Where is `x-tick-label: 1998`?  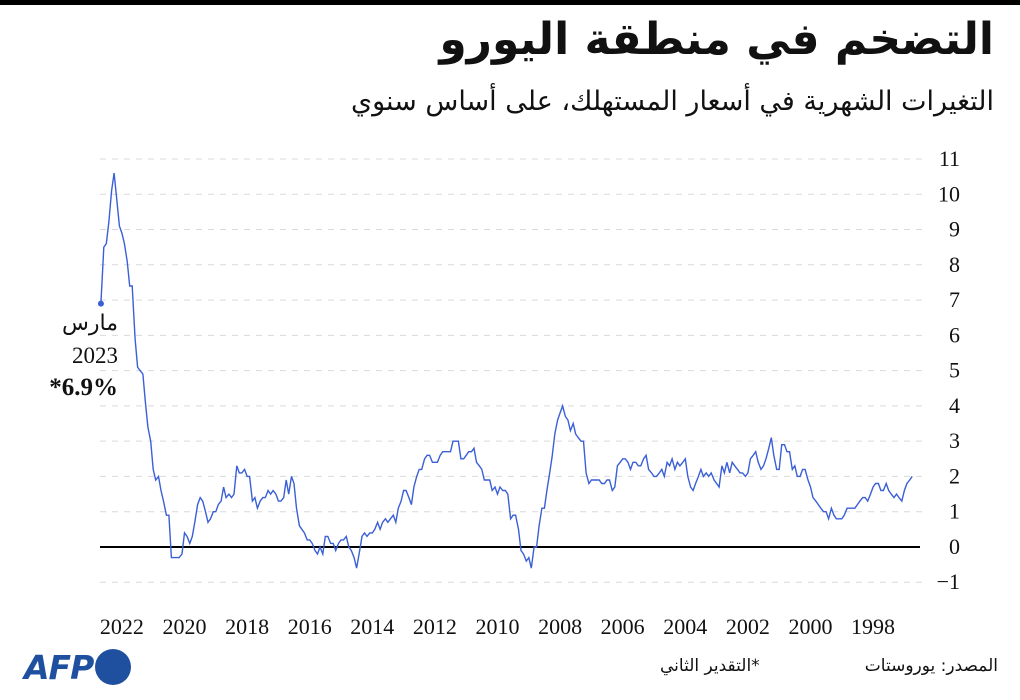 x-tick-label: 1998 is located at coordinates (873, 626).